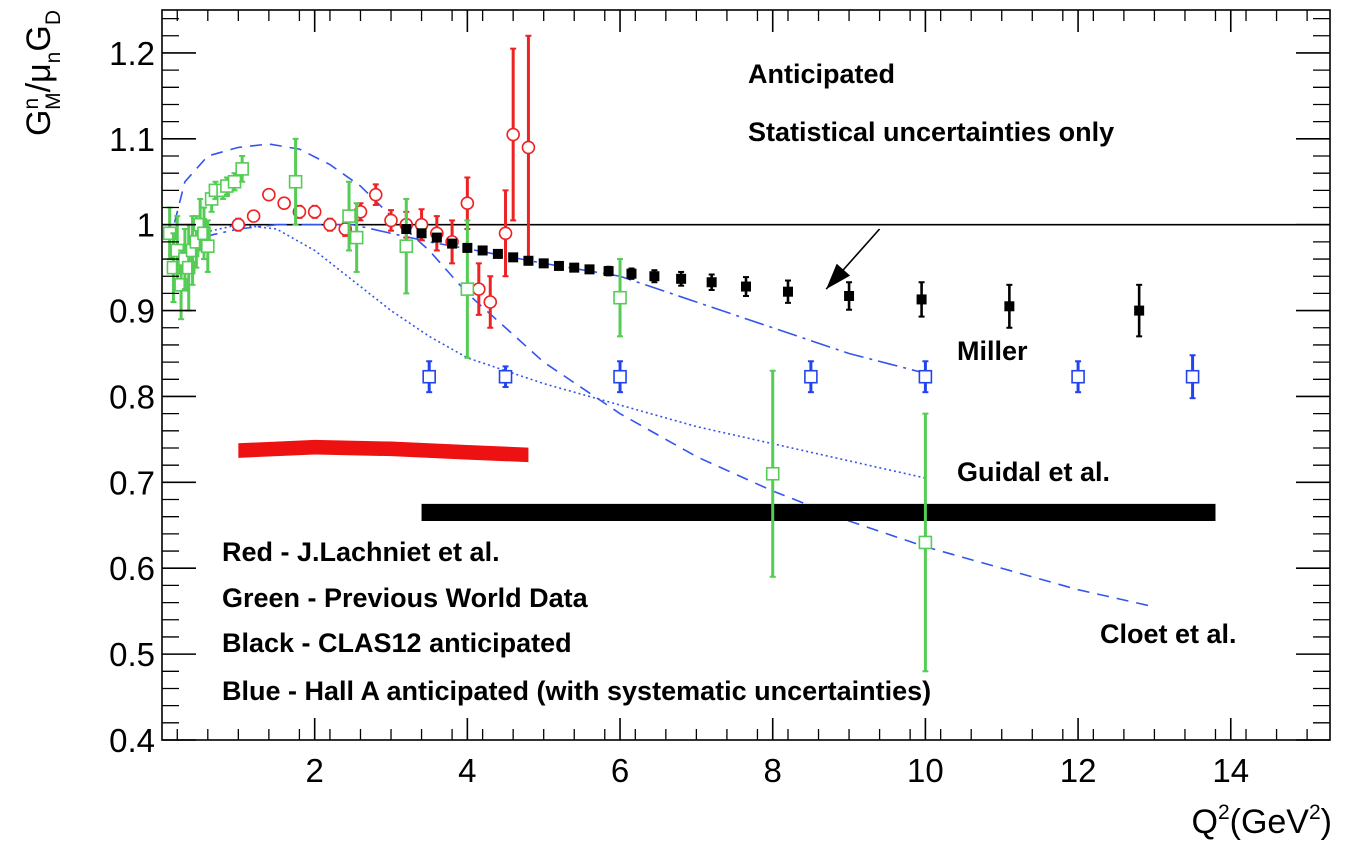 This screenshot has height=846, width=1364. What do you see at coordinates (773, 770) in the screenshot?
I see `x-tick-label: 8` at bounding box center [773, 770].